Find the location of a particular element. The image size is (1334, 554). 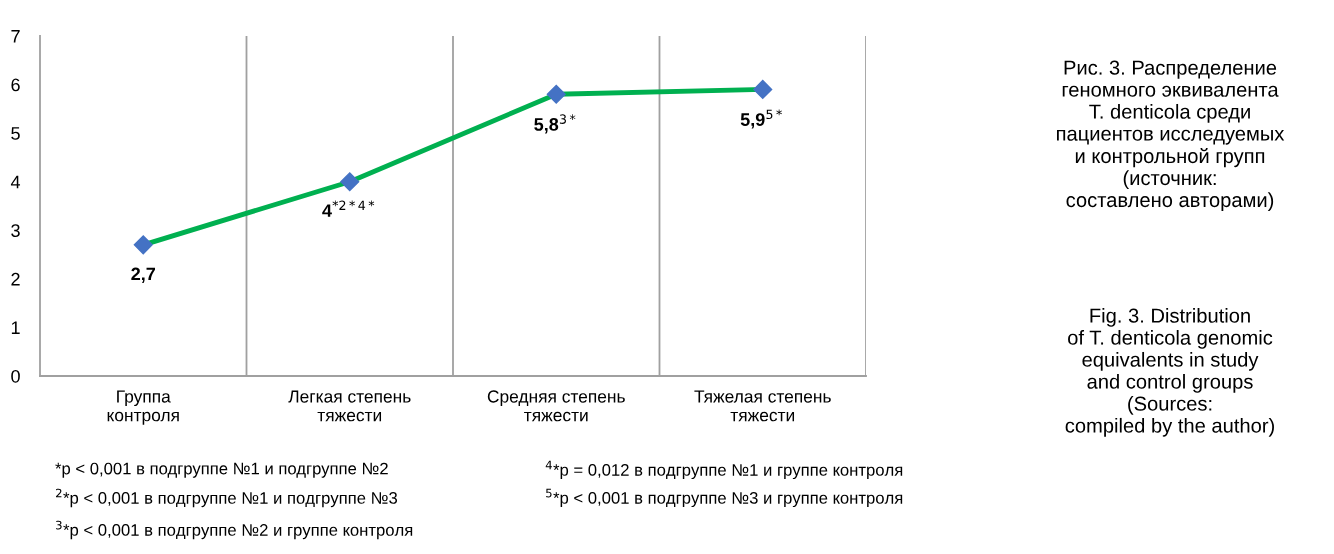

y-tick-label: 1 is located at coordinates (15, 327).